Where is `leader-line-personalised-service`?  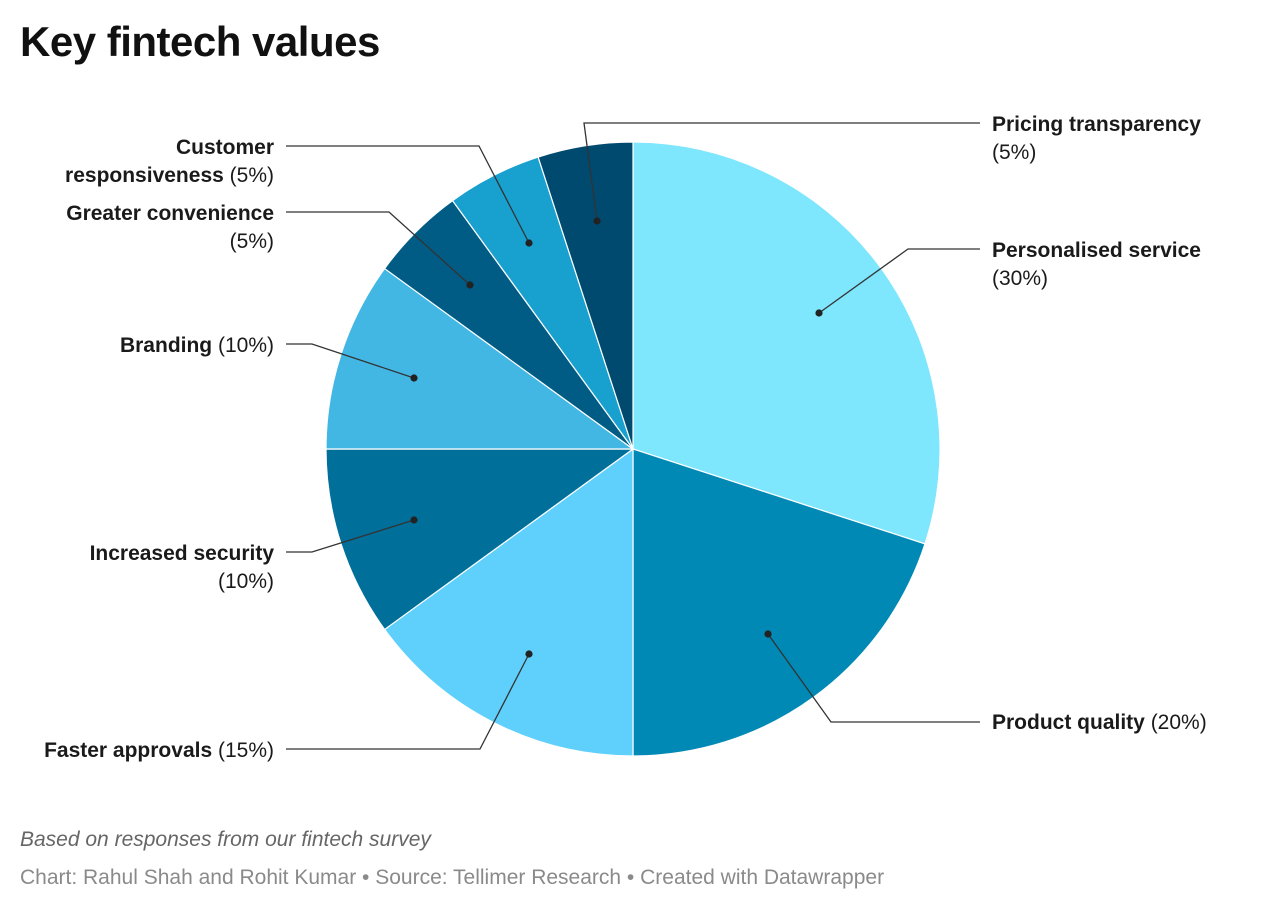
leader-line-personalised-service is located at coordinates (899, 281).